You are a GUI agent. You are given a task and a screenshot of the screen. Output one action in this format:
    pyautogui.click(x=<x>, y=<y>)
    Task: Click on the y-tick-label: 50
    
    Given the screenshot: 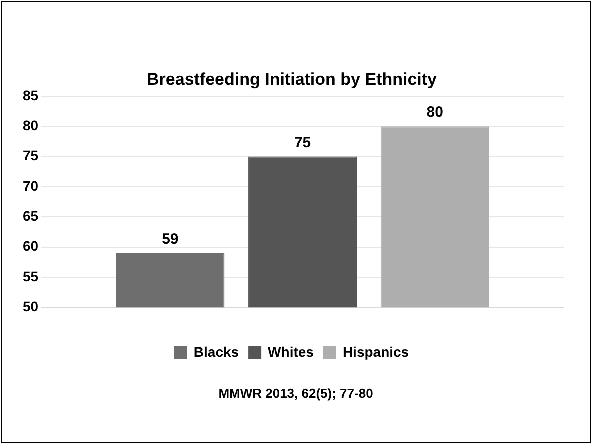 What is the action you would take?
    pyautogui.click(x=30, y=306)
    